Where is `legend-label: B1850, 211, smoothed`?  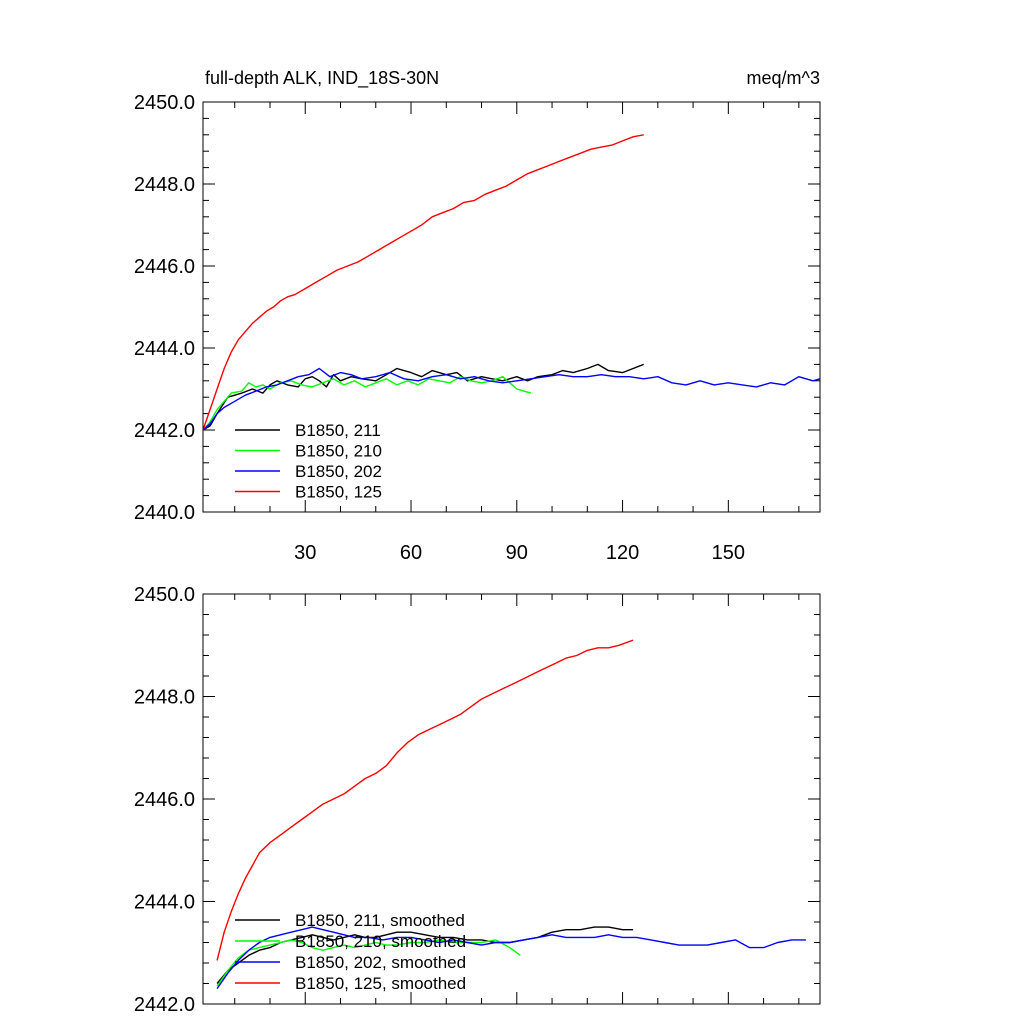 legend-label: B1850, 211, smoothed is located at coordinates (380, 920).